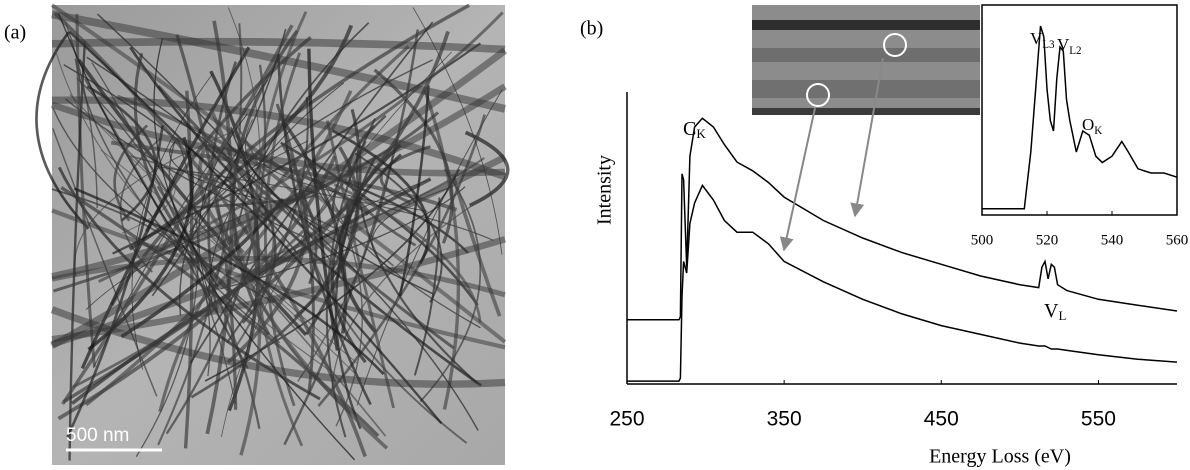 The width and height of the screenshot is (1190, 470). I want to click on annotation: OK, so click(1092, 126).